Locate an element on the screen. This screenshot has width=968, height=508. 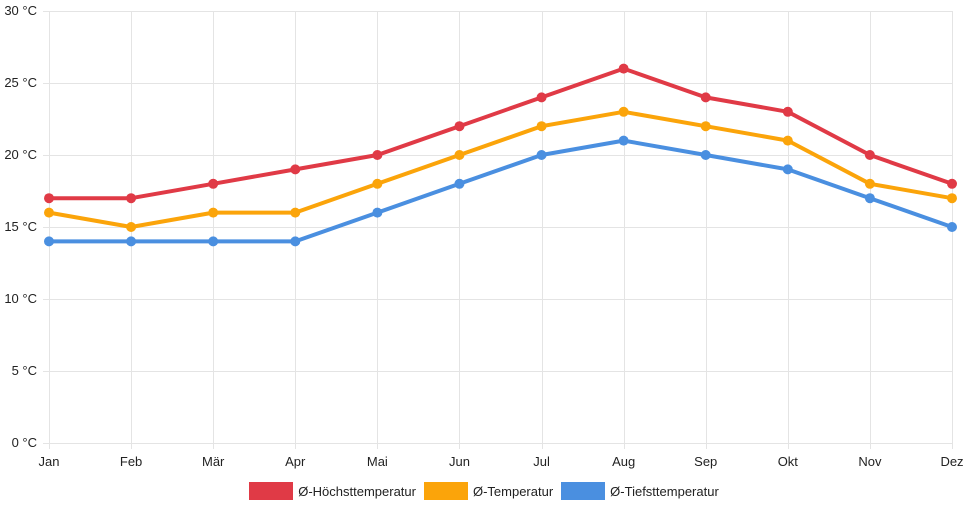
x-tick-label: Jul is located at coordinates (541, 461).